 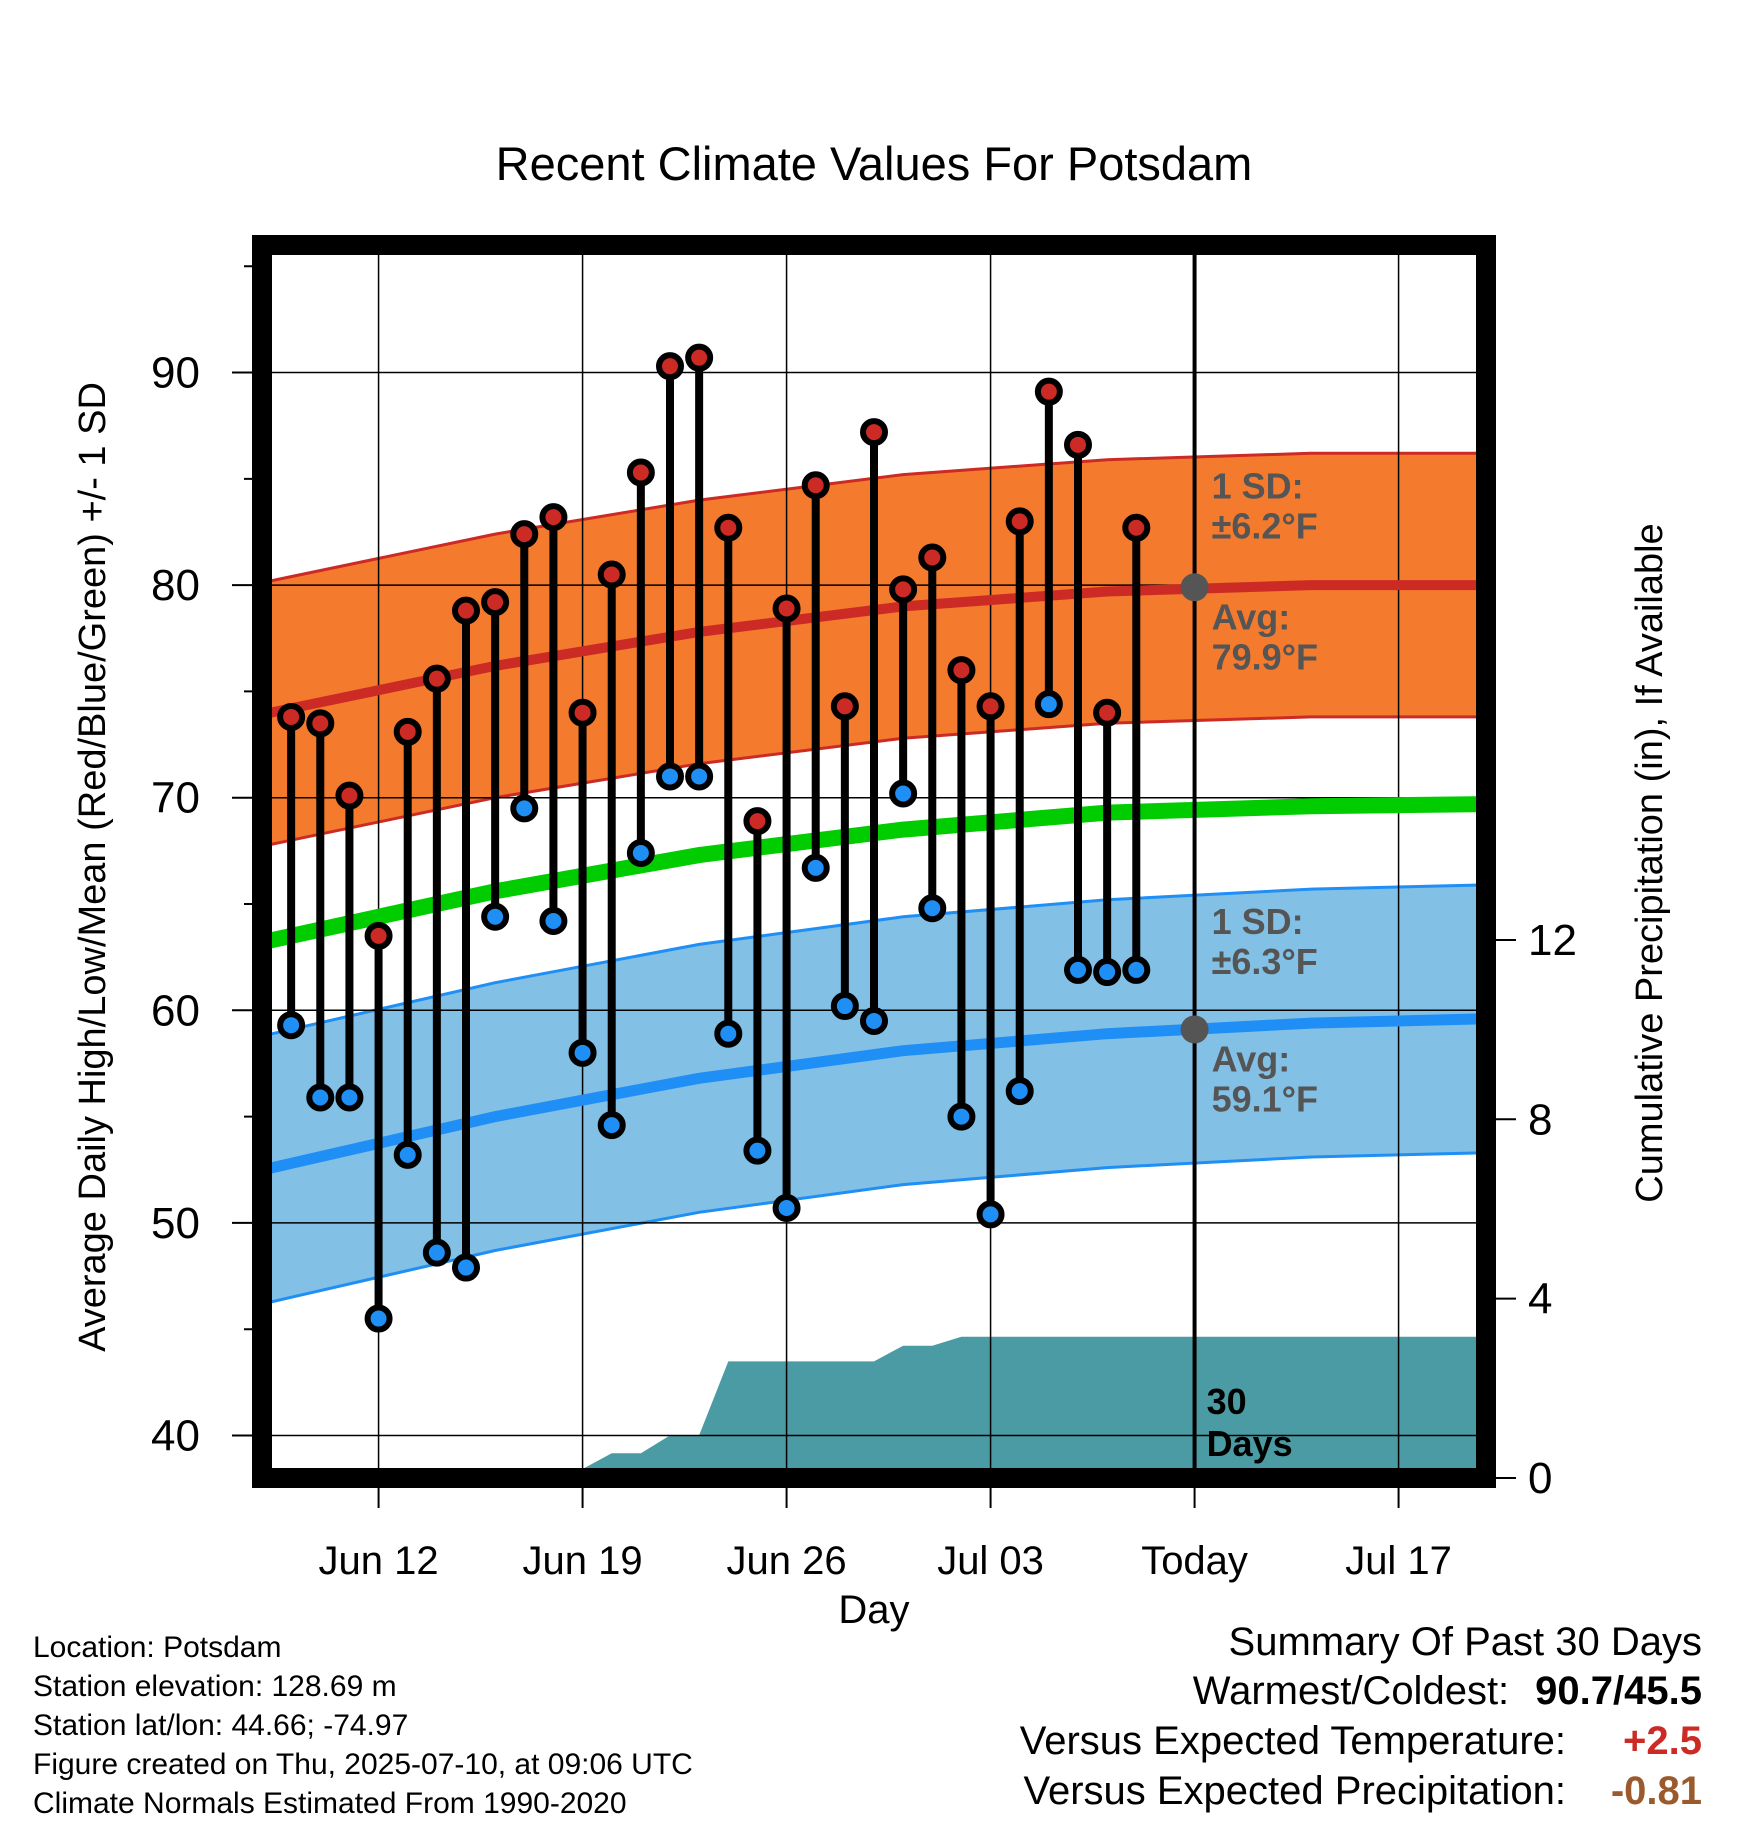 I want to click on temp-value: +2.5, so click(x=1662, y=1741).